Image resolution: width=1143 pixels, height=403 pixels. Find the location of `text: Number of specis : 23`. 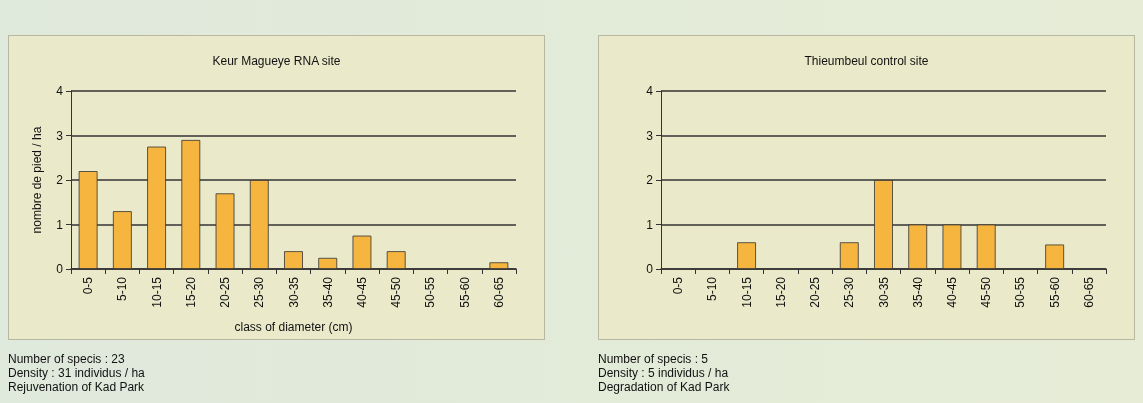

text: Number of specis : 23 is located at coordinates (67, 359).